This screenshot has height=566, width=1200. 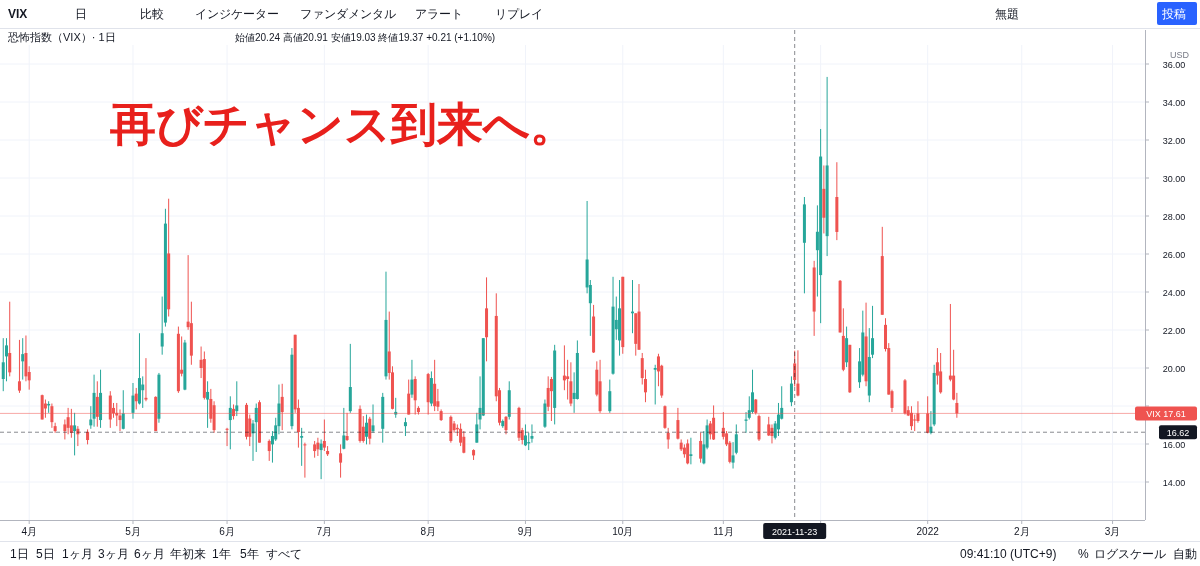 I want to click on y-tick-label: 34.00, so click(x=1174, y=102).